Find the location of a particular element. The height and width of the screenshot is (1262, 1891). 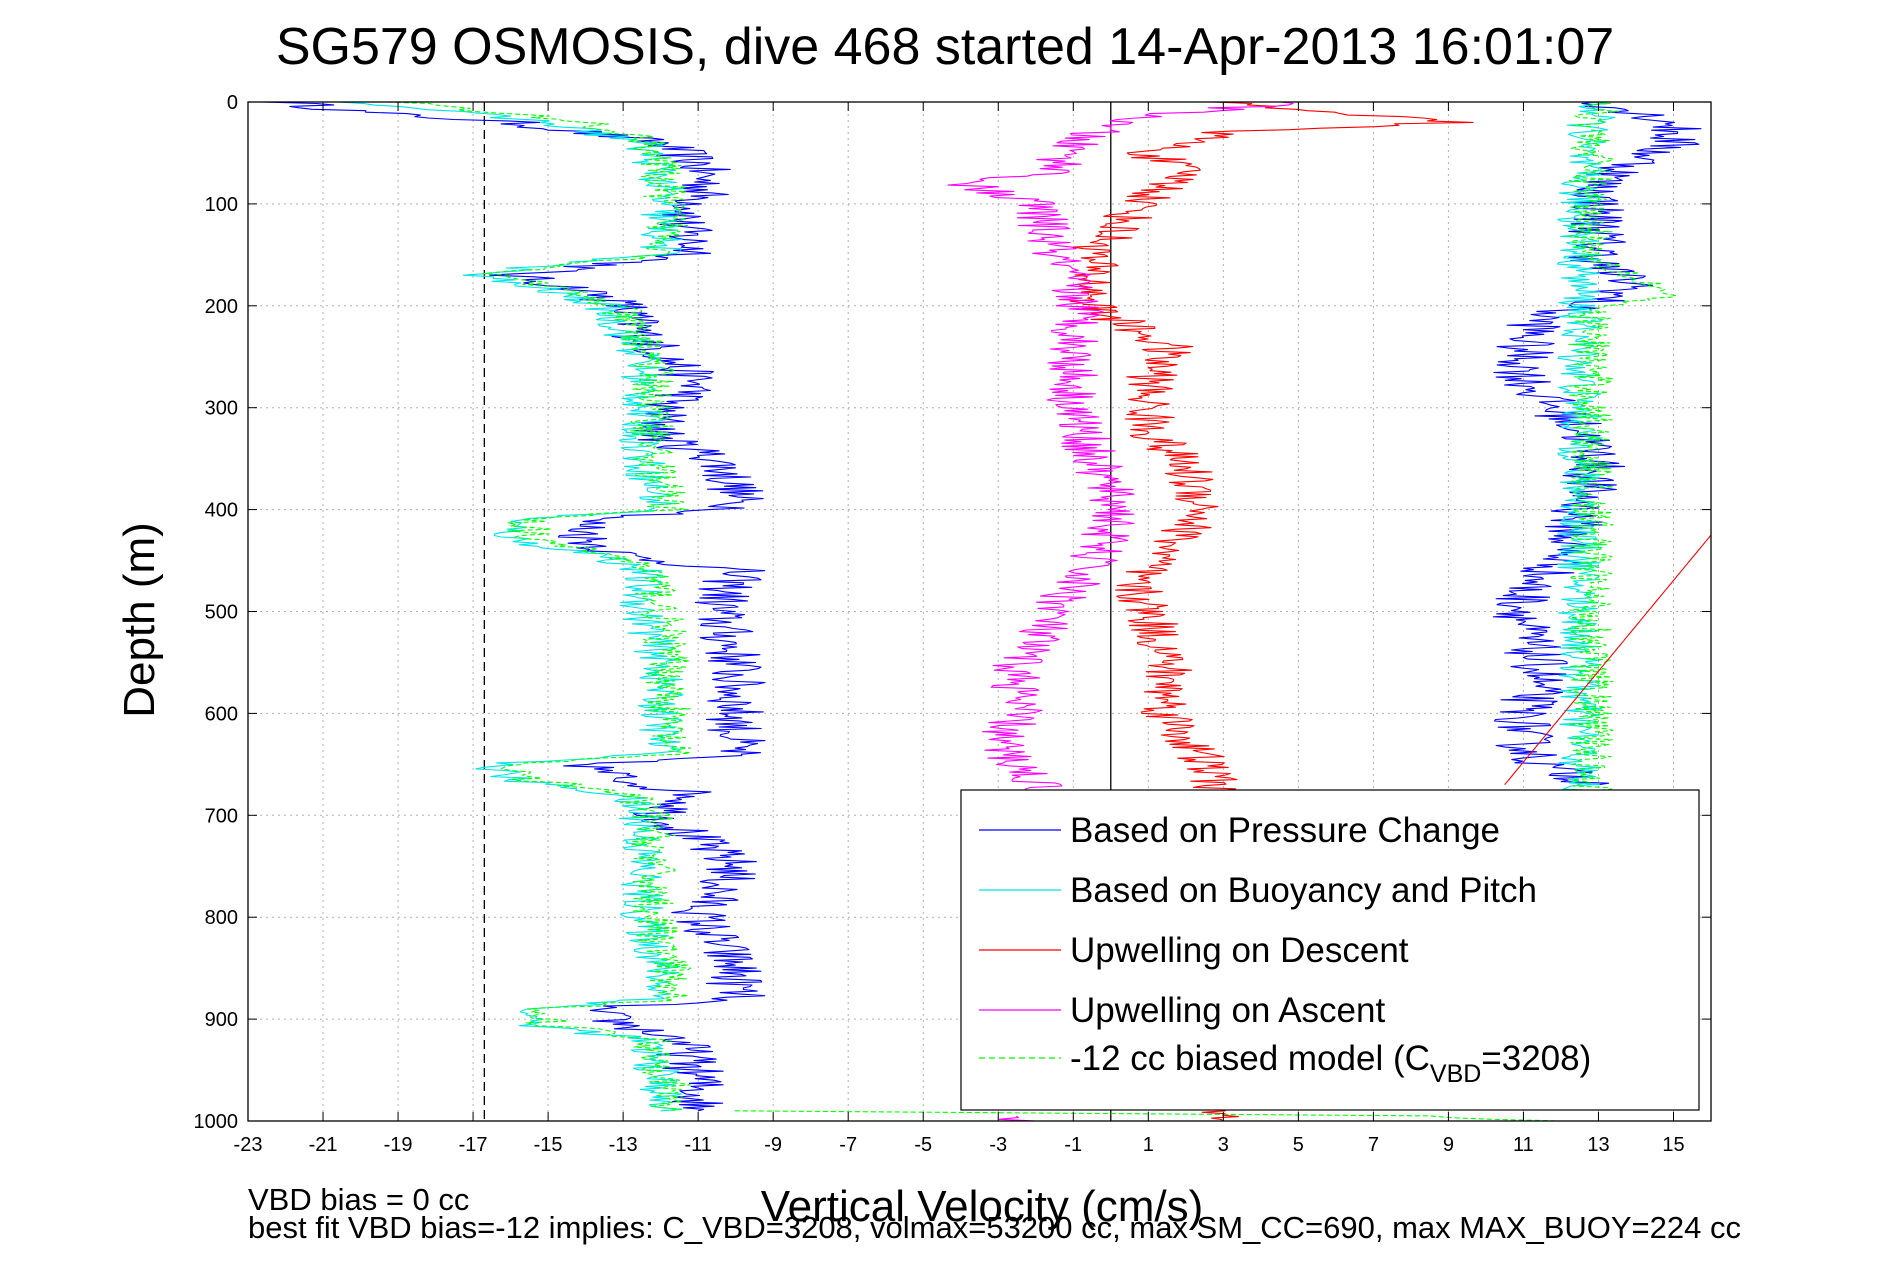

x-tick-label: -11 is located at coordinates (697, 1145).